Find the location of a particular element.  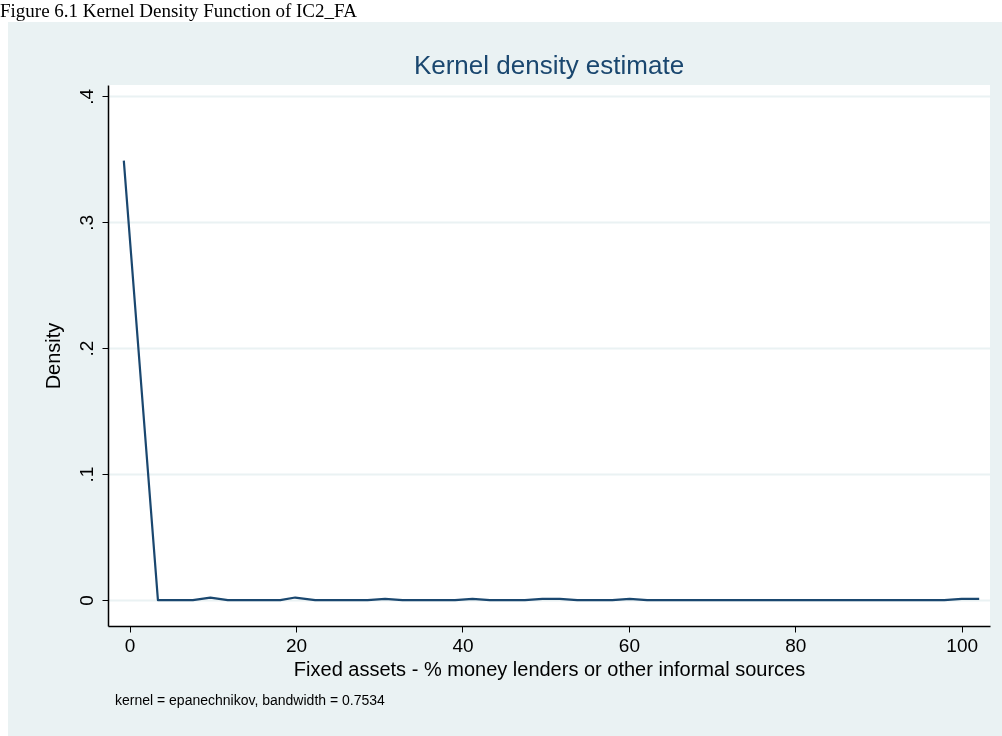

y-tick-label: .2 is located at coordinates (86, 348).